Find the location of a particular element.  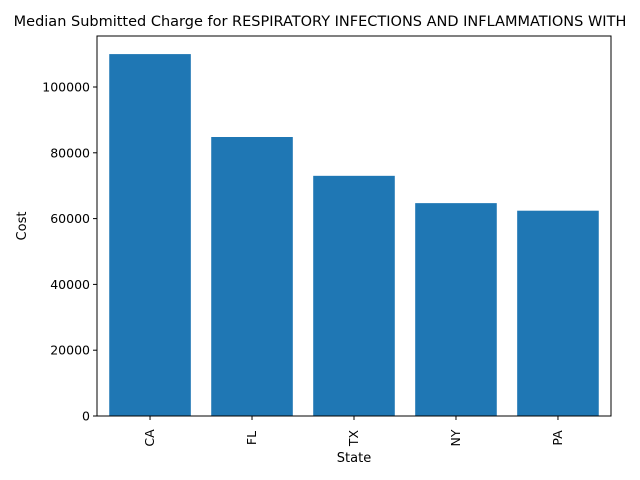

bar-tx is located at coordinates (354, 295).